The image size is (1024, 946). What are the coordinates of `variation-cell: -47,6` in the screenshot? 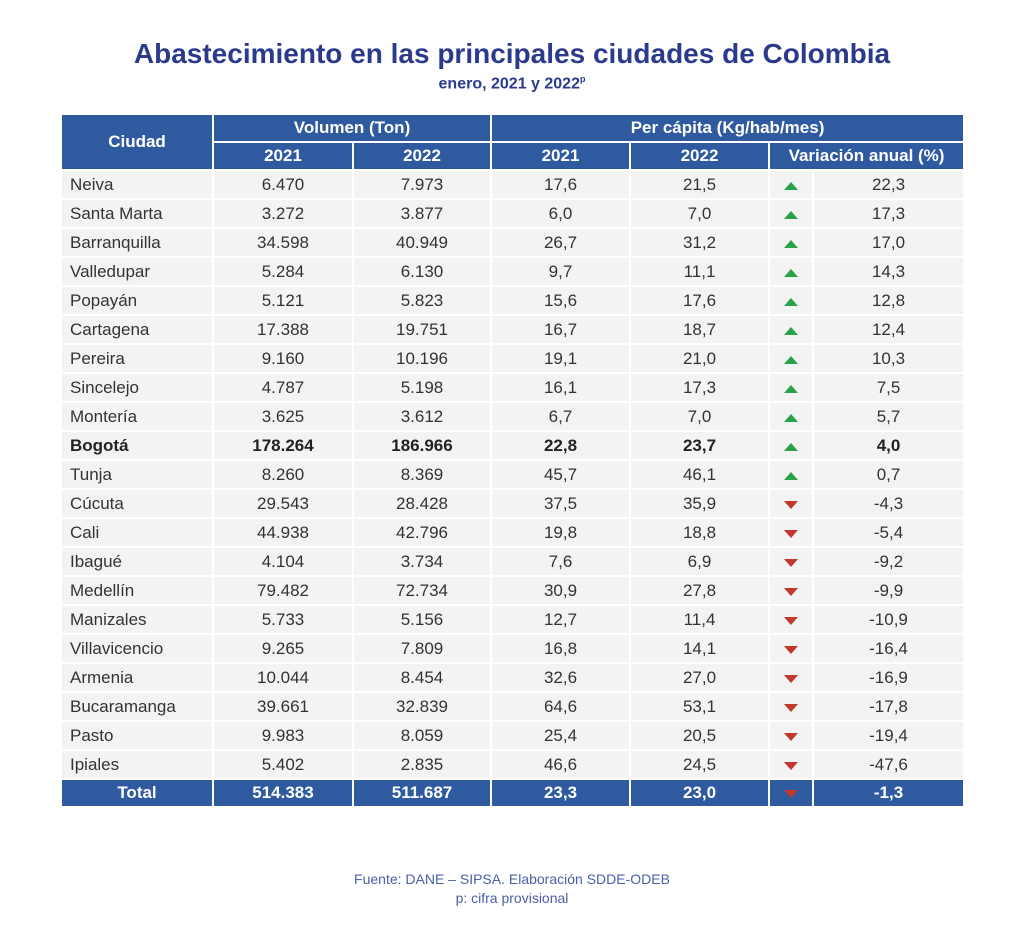 It's located at (889, 764).